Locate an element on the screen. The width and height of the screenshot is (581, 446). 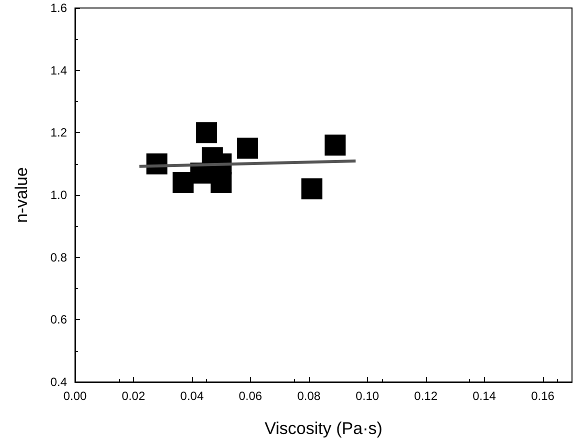
x-tick-label: 0.02 is located at coordinates (134, 396).